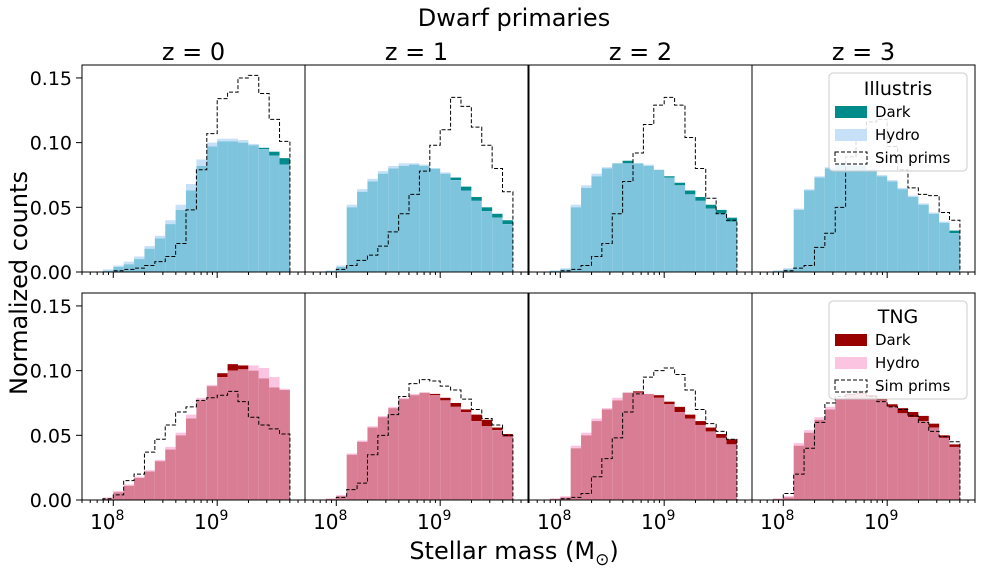 The width and height of the screenshot is (982, 573). Describe the element at coordinates (640, 158) in the screenshot. I see `panel-row0-col2: z = 2` at that location.